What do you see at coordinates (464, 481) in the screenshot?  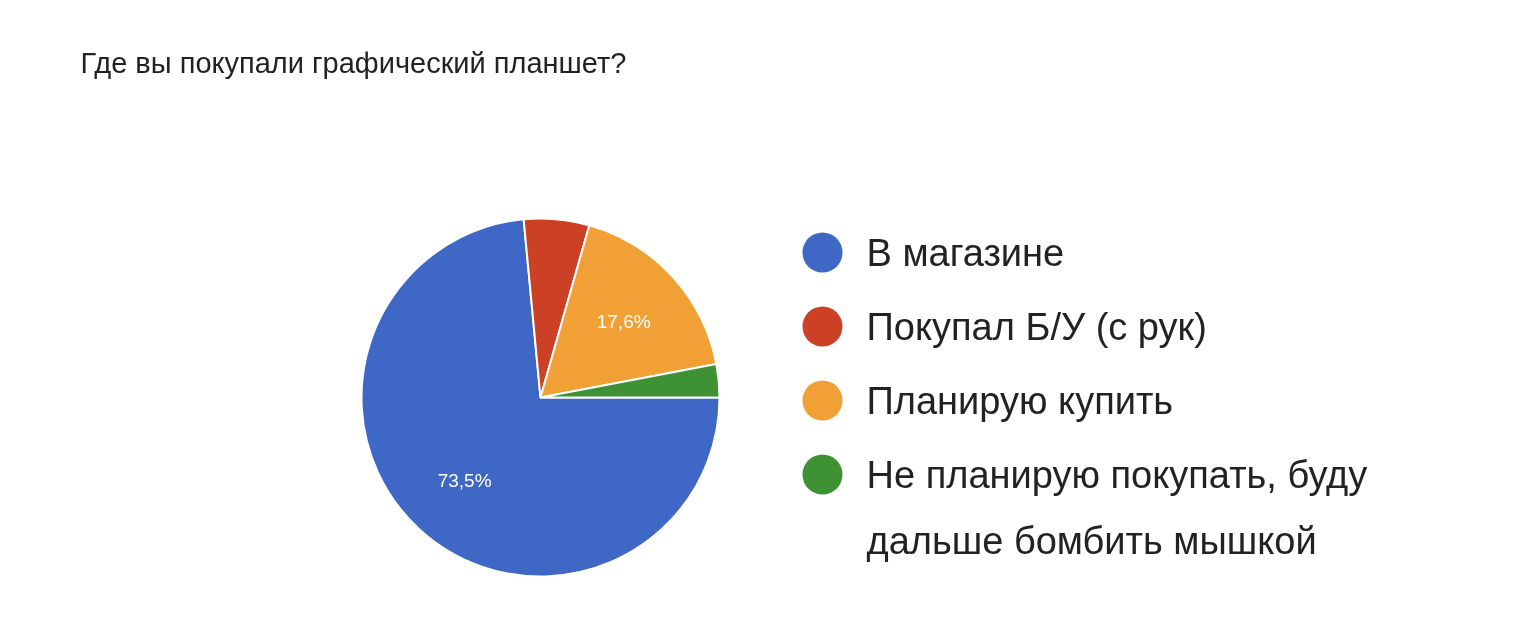 I see `data-label: 73,5%` at bounding box center [464, 481].